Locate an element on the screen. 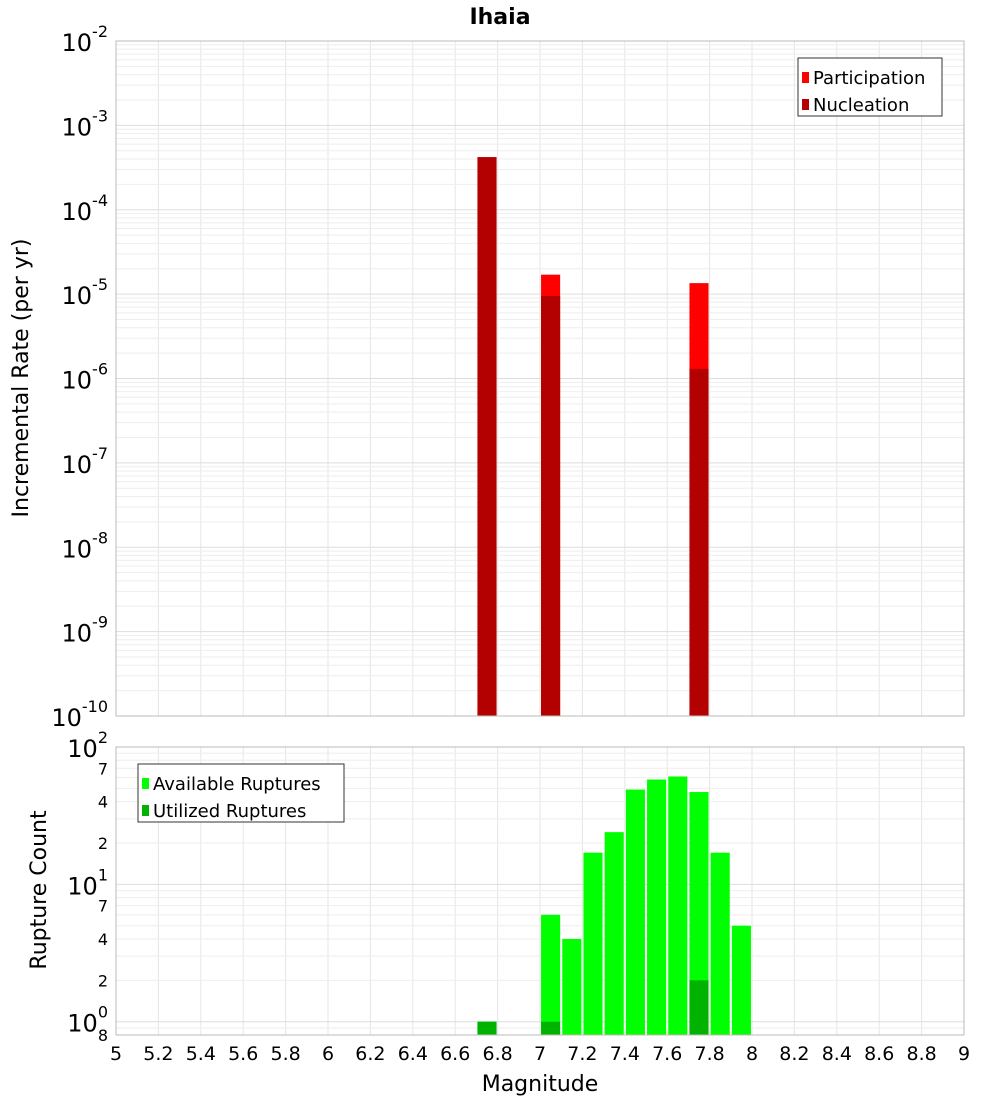  y-tick-label: 10⁻² is located at coordinates (85, 39).